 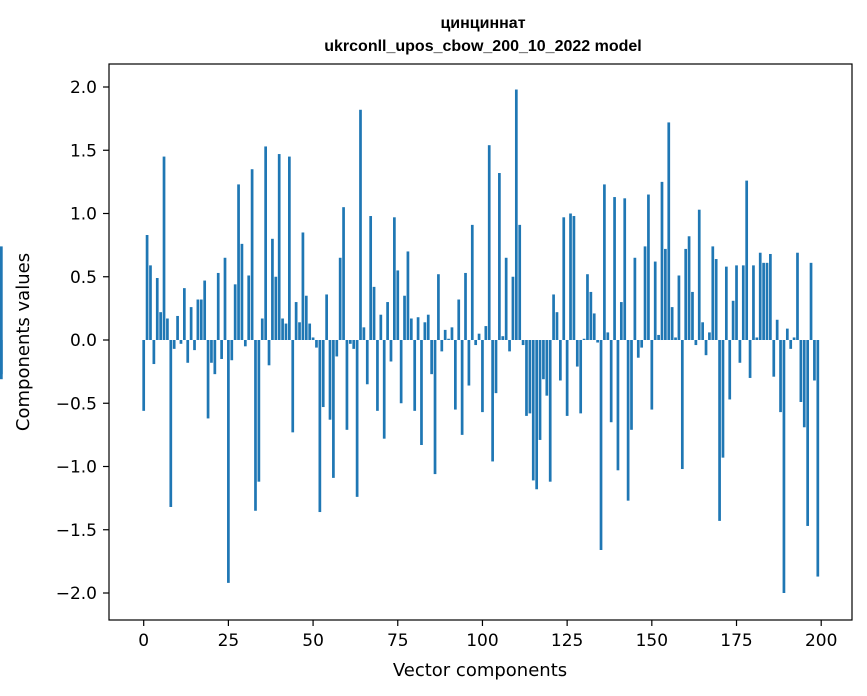 I want to click on x-tick-label: 175, so click(x=736, y=641).